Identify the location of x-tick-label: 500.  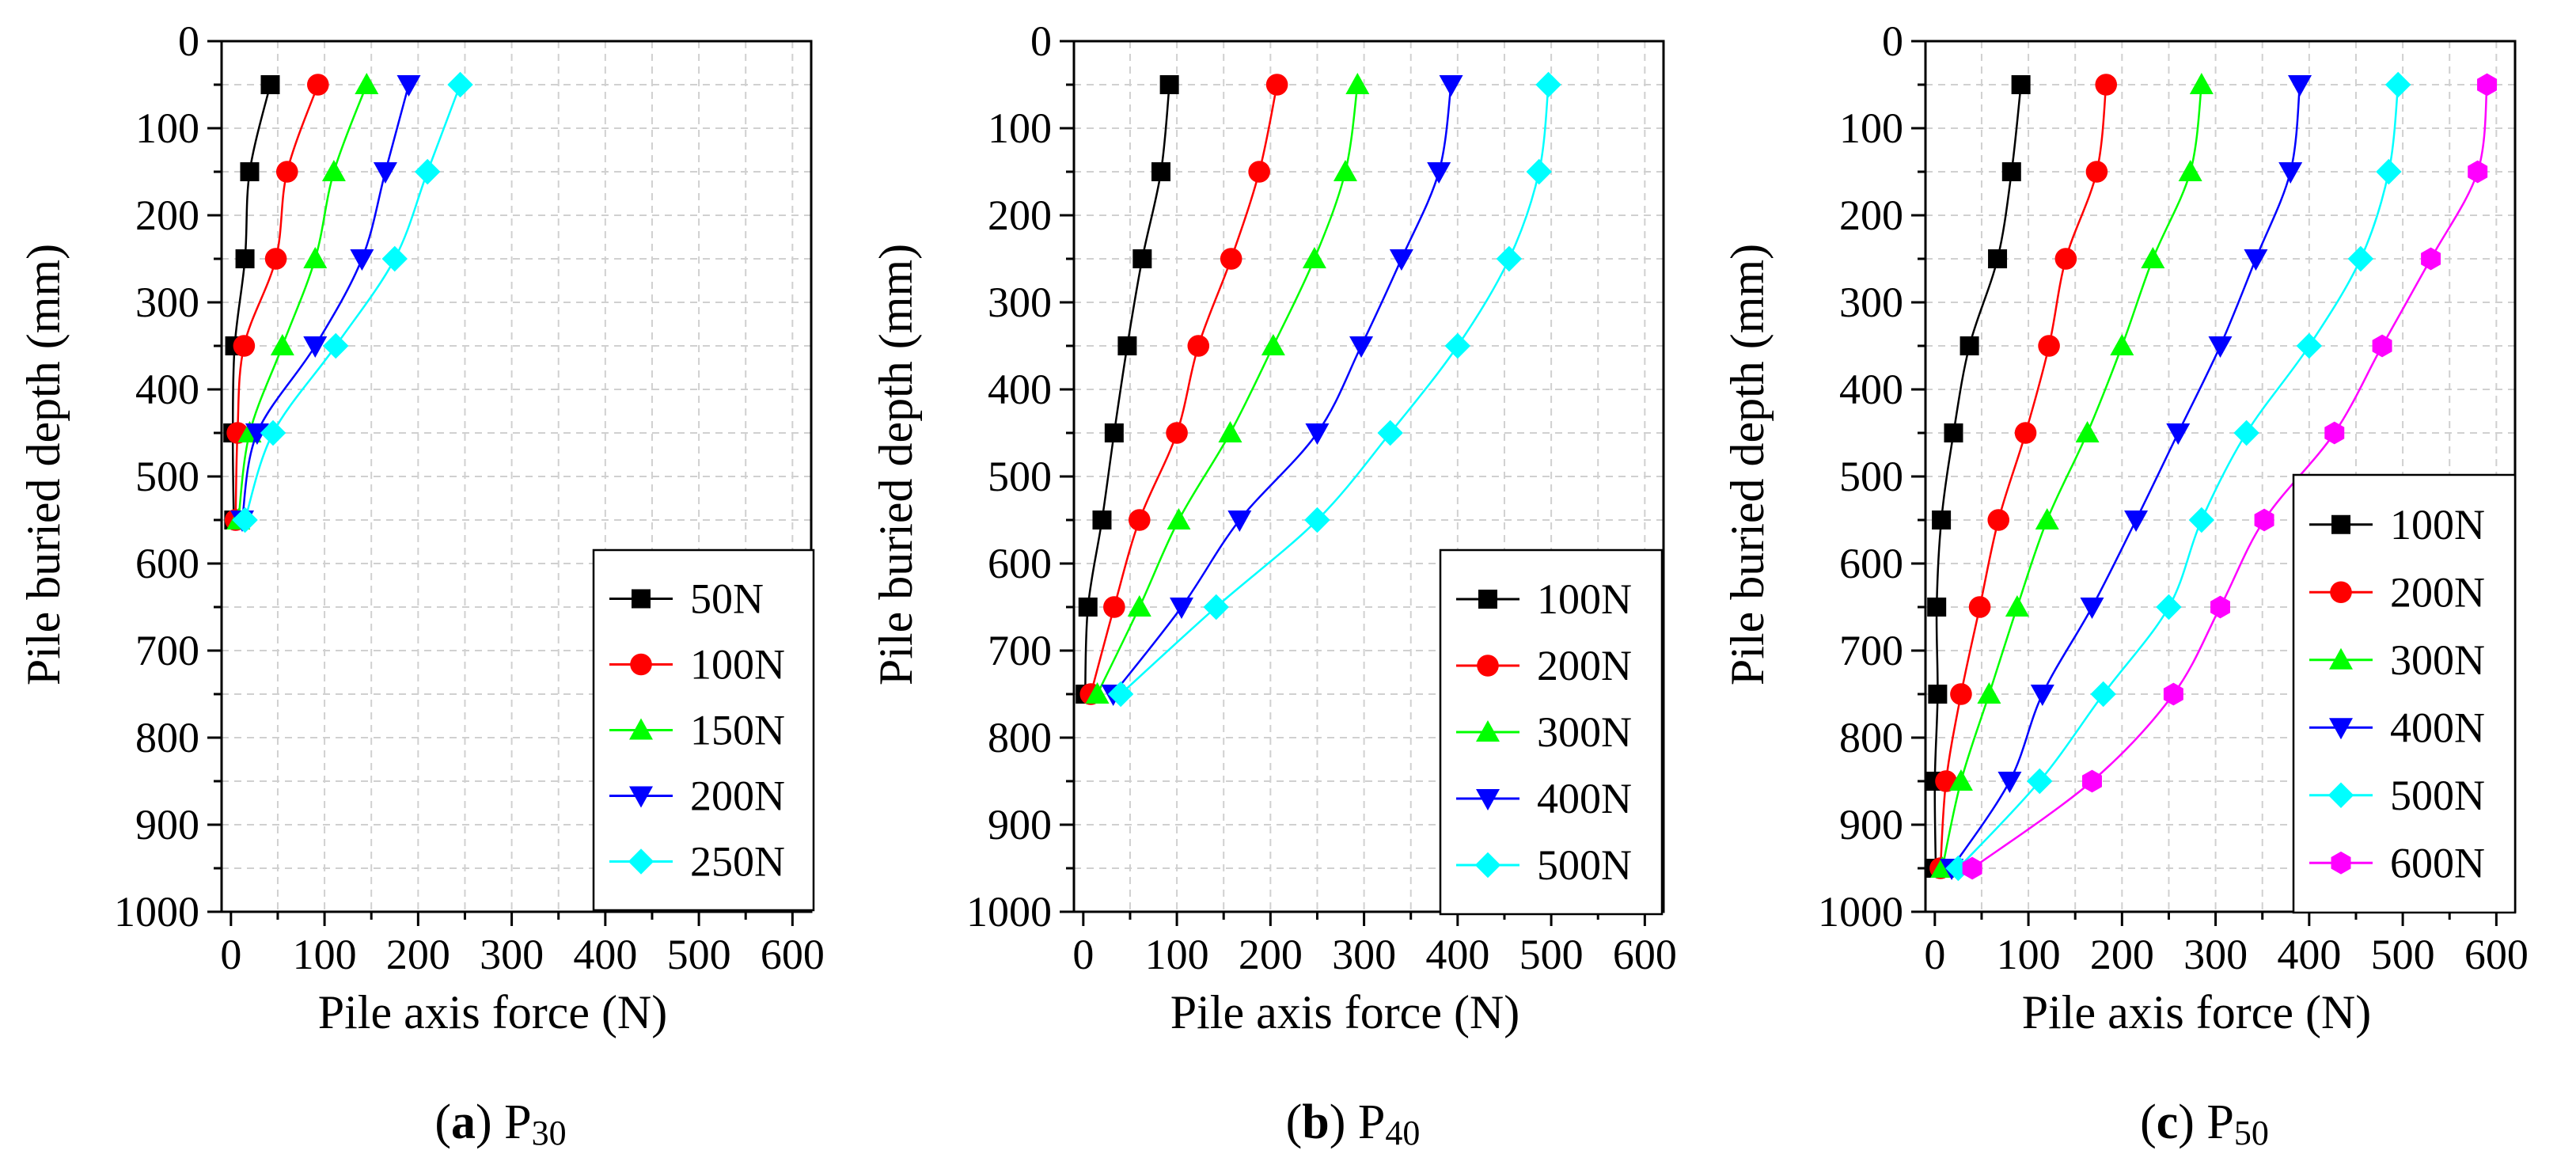
(2403, 954).